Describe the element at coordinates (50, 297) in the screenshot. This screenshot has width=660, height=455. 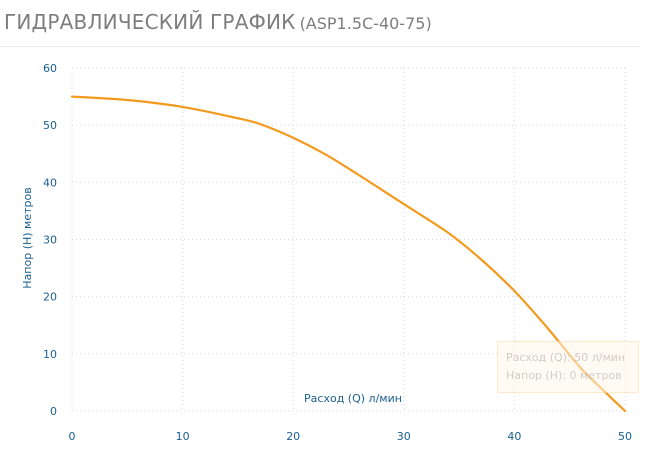
I see `y-tick-label: 20` at that location.